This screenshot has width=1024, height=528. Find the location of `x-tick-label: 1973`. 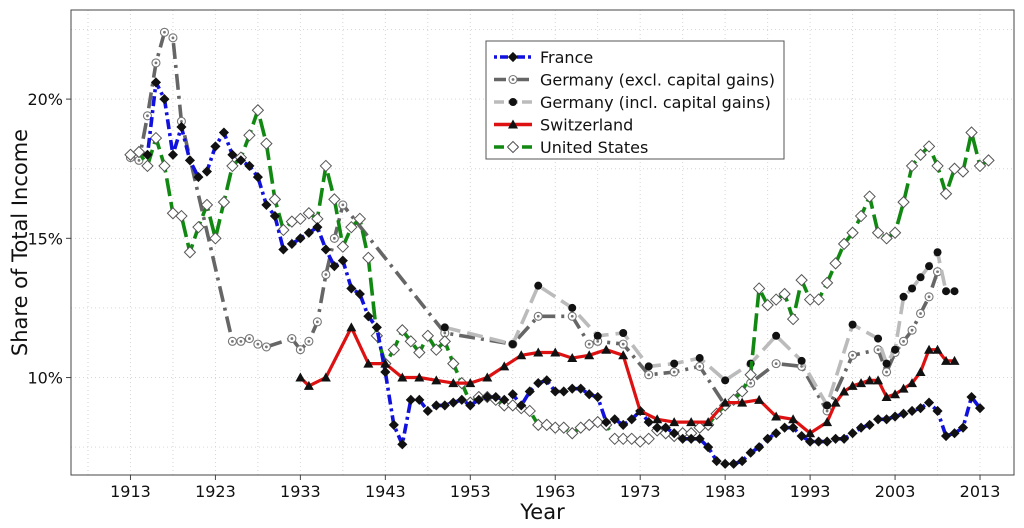

x-tick-label: 1973 is located at coordinates (640, 491).